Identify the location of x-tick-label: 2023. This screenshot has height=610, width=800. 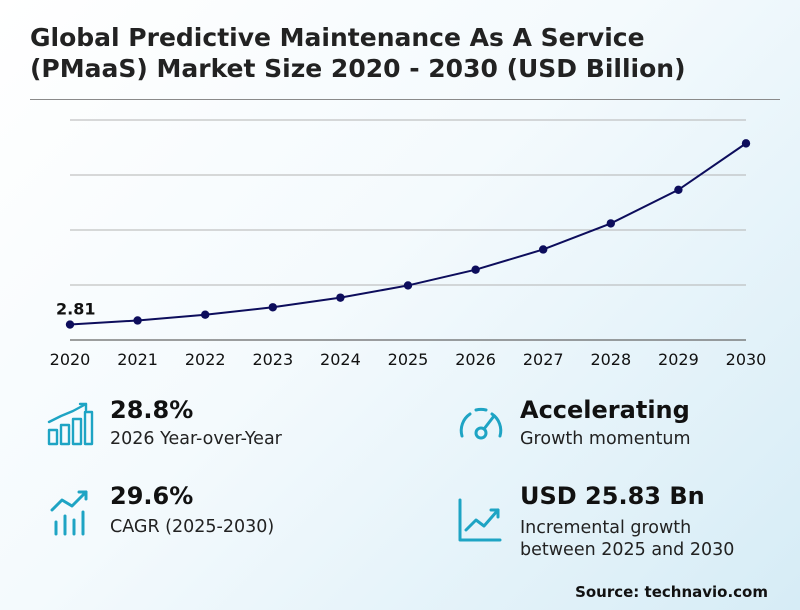
(272, 359).